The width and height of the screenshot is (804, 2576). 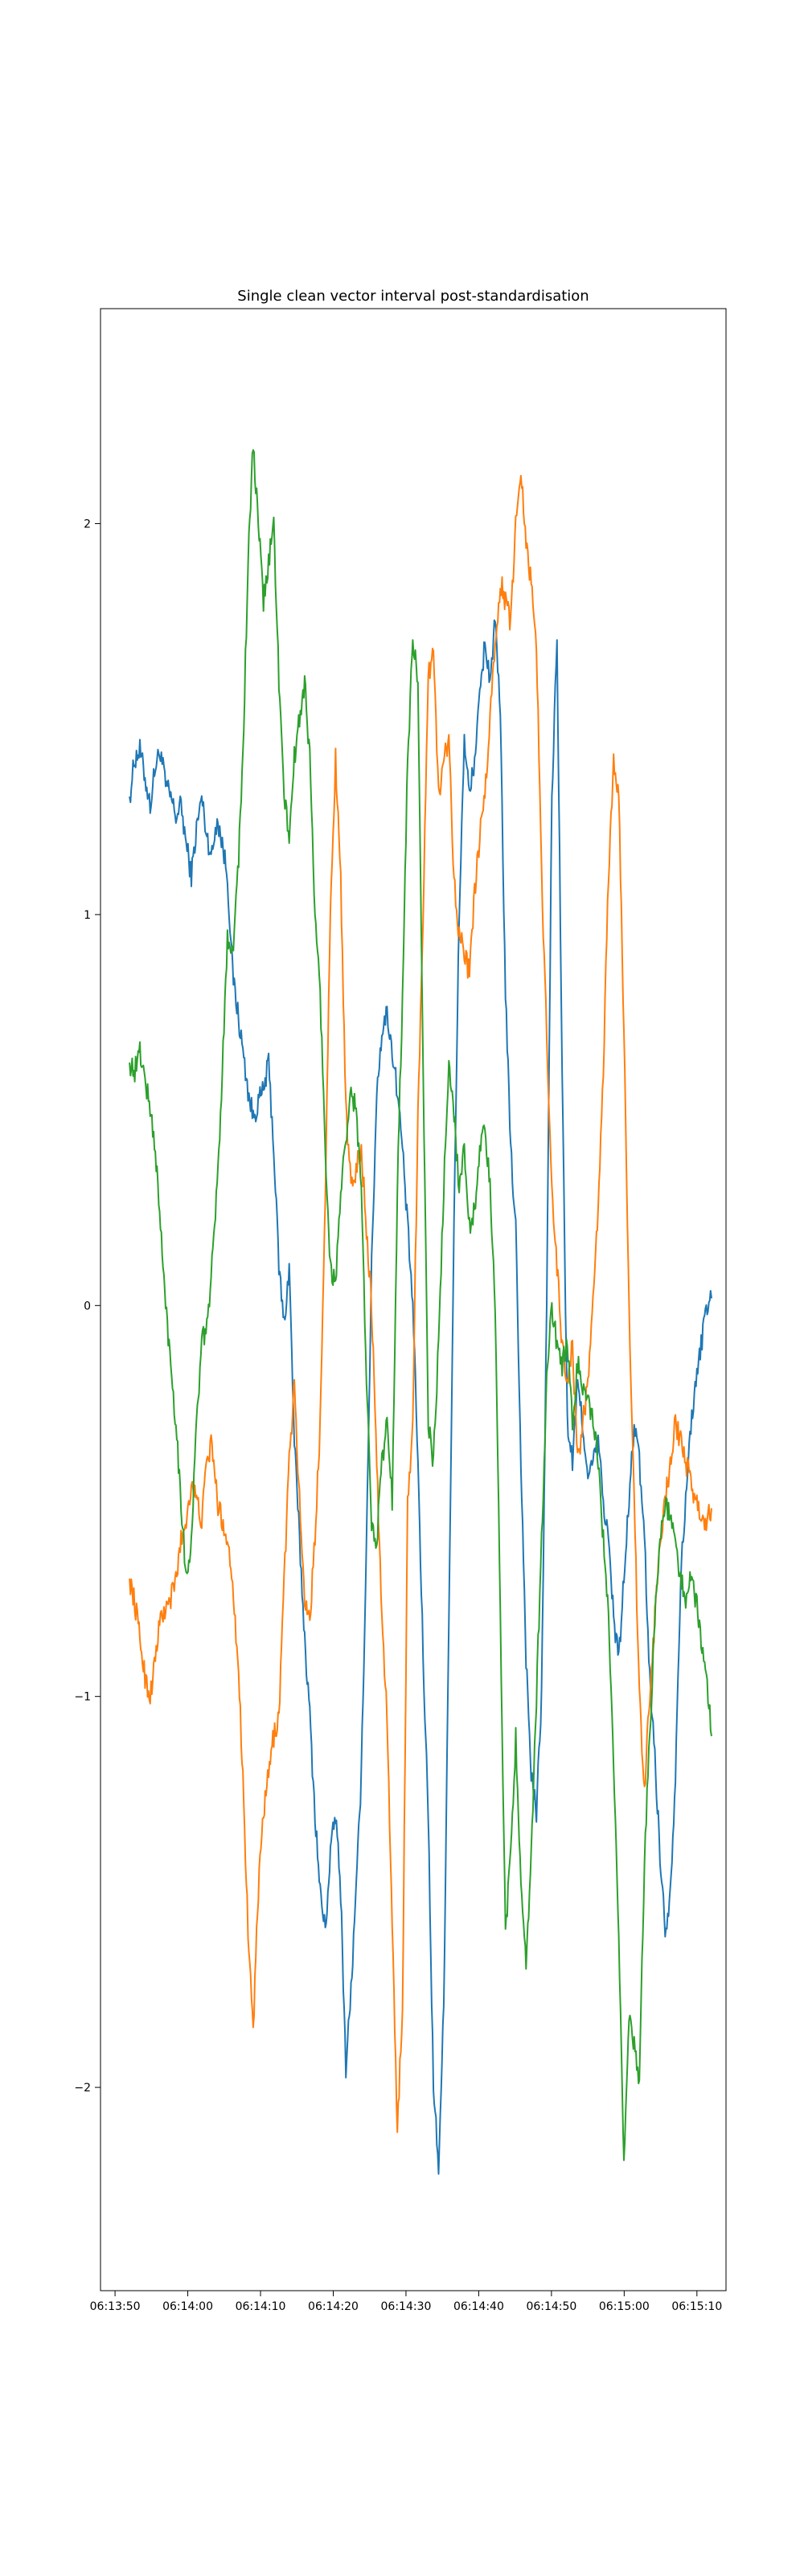 I want to click on y-tick-label: −1, so click(x=82, y=1697).